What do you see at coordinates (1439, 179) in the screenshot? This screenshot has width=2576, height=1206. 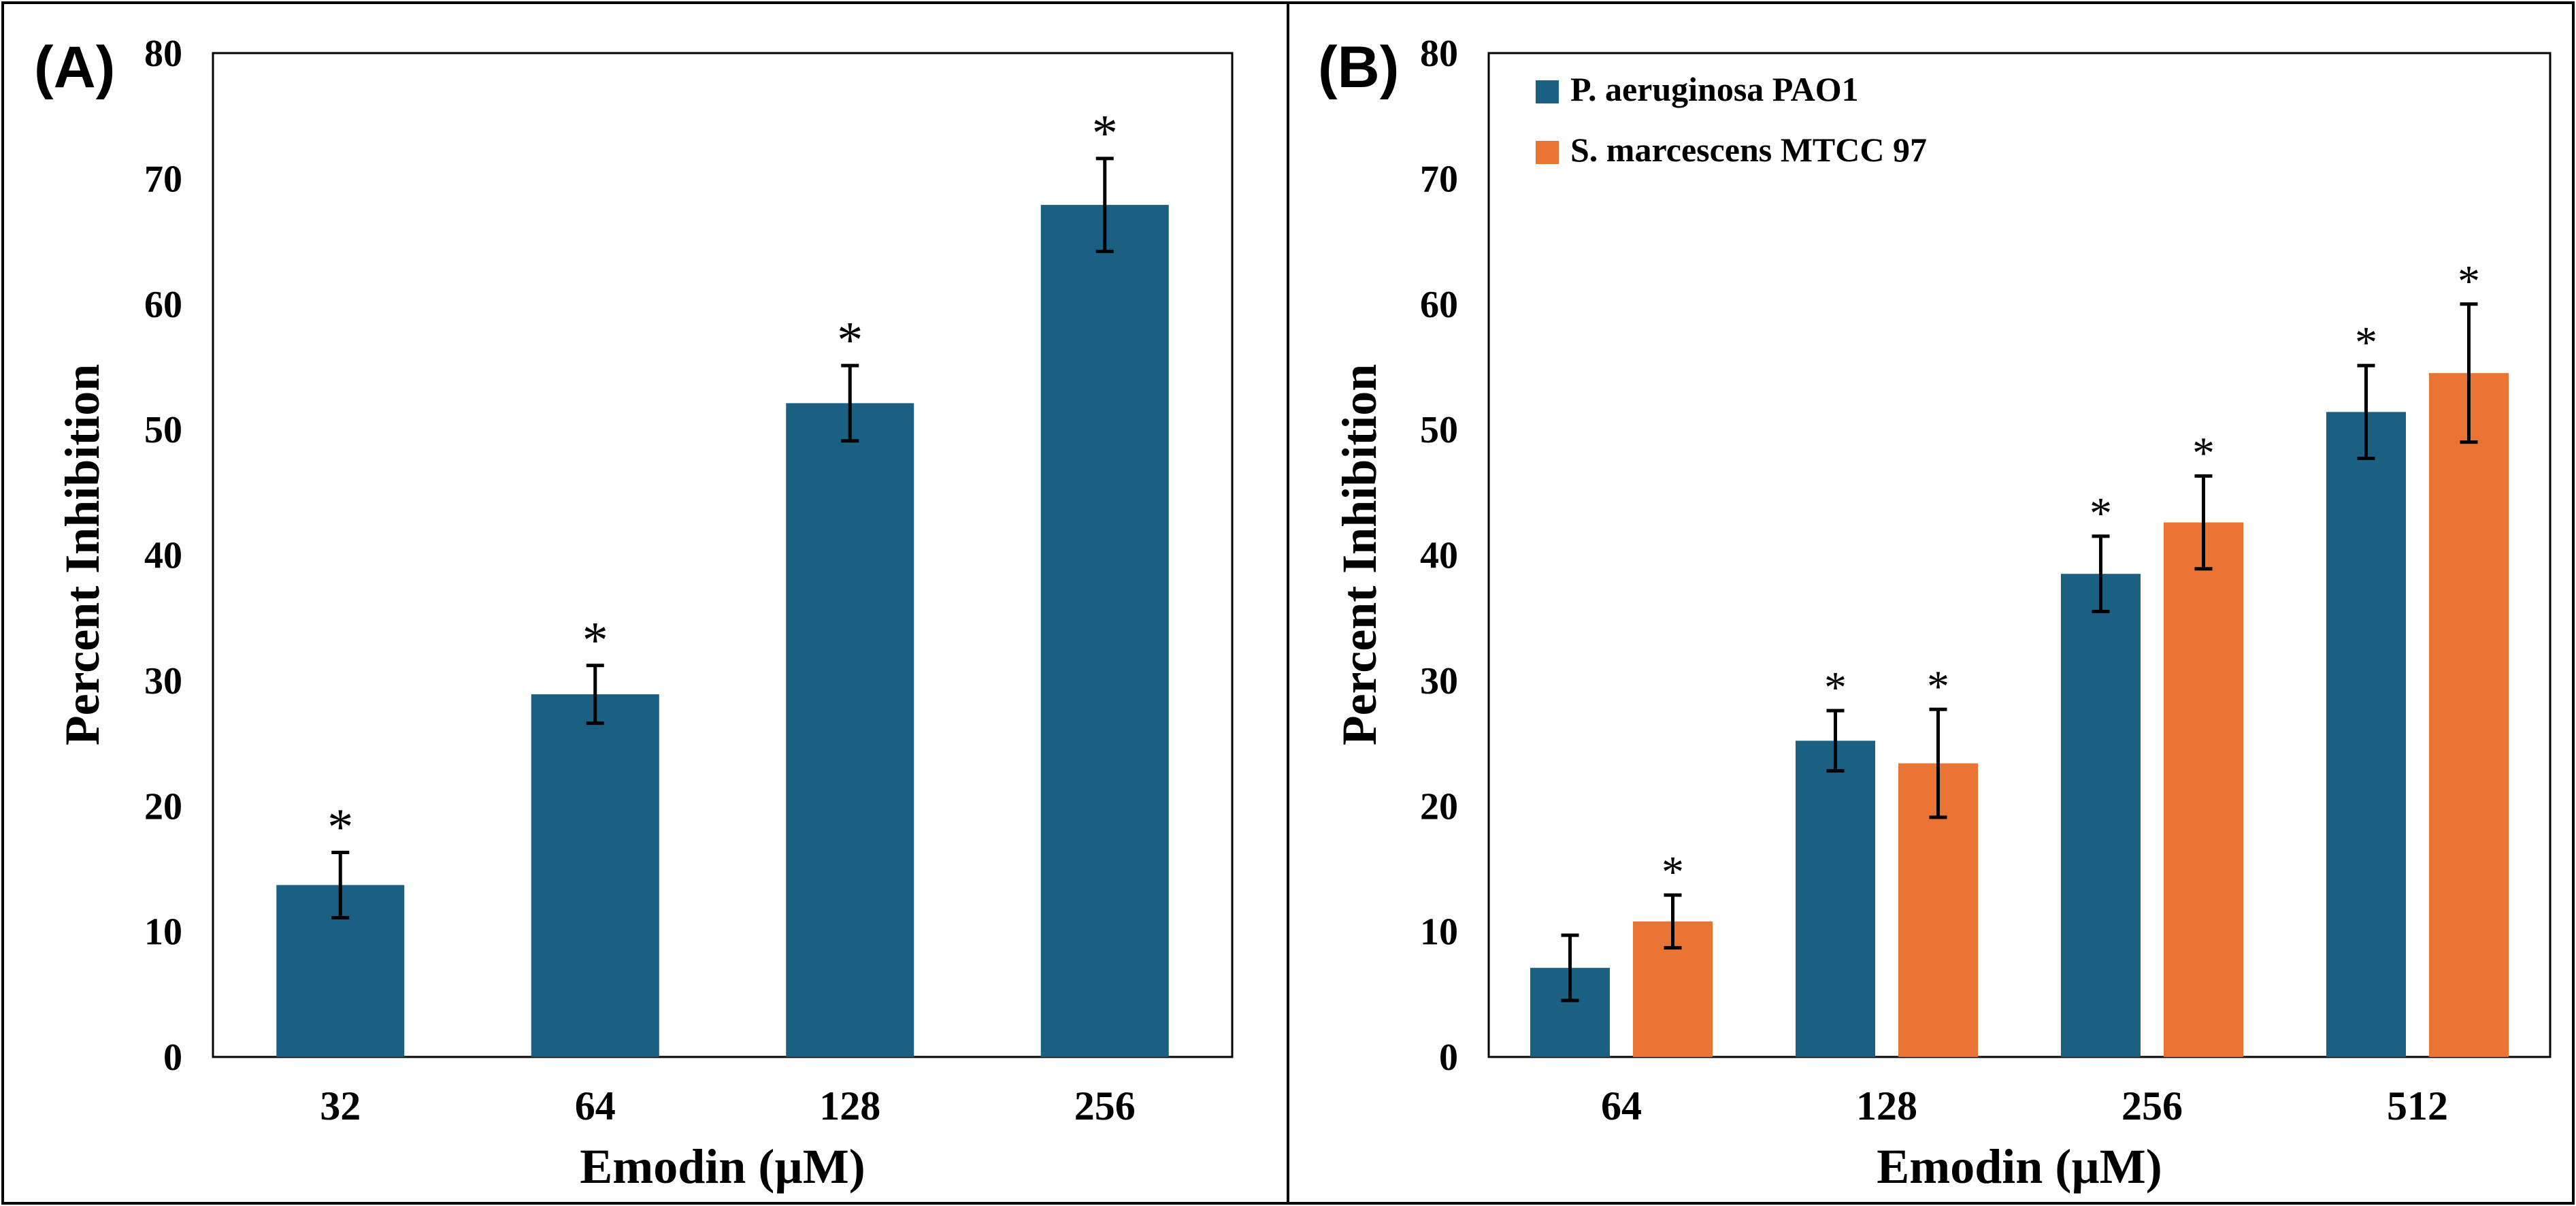 I see `y-tick-label-b: 70` at bounding box center [1439, 179].